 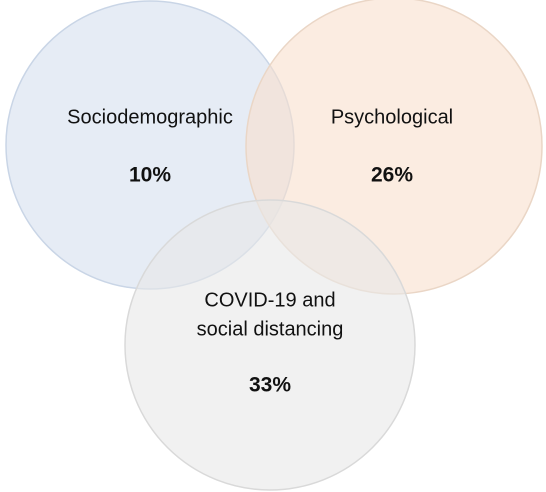 I want to click on set-label: social distancing, so click(x=270, y=329).